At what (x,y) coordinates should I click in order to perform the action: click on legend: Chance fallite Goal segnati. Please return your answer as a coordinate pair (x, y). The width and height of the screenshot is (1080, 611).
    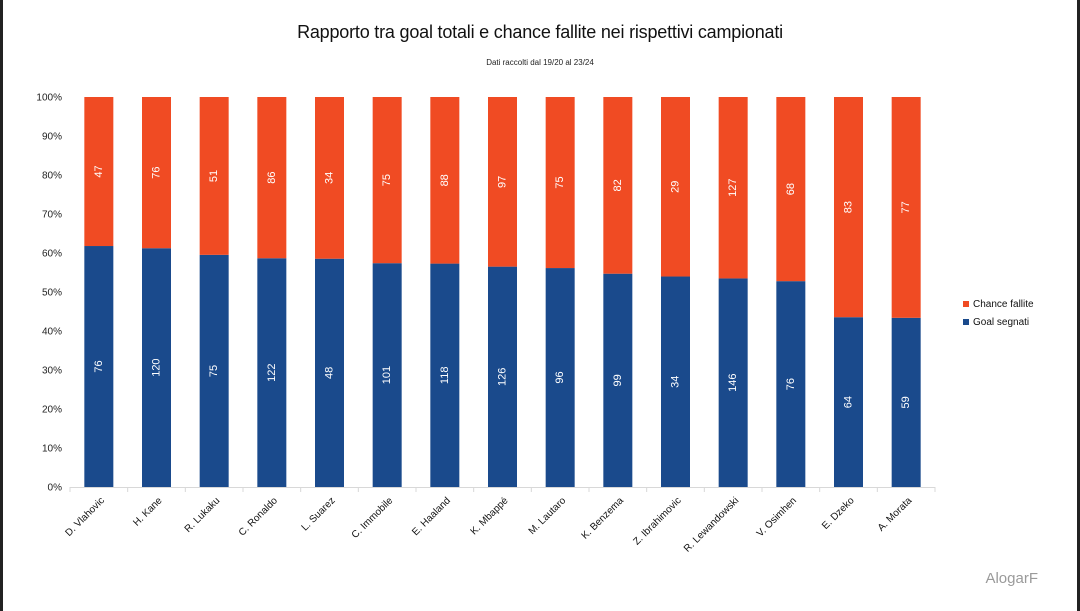
    Looking at the image, I should click on (998, 313).